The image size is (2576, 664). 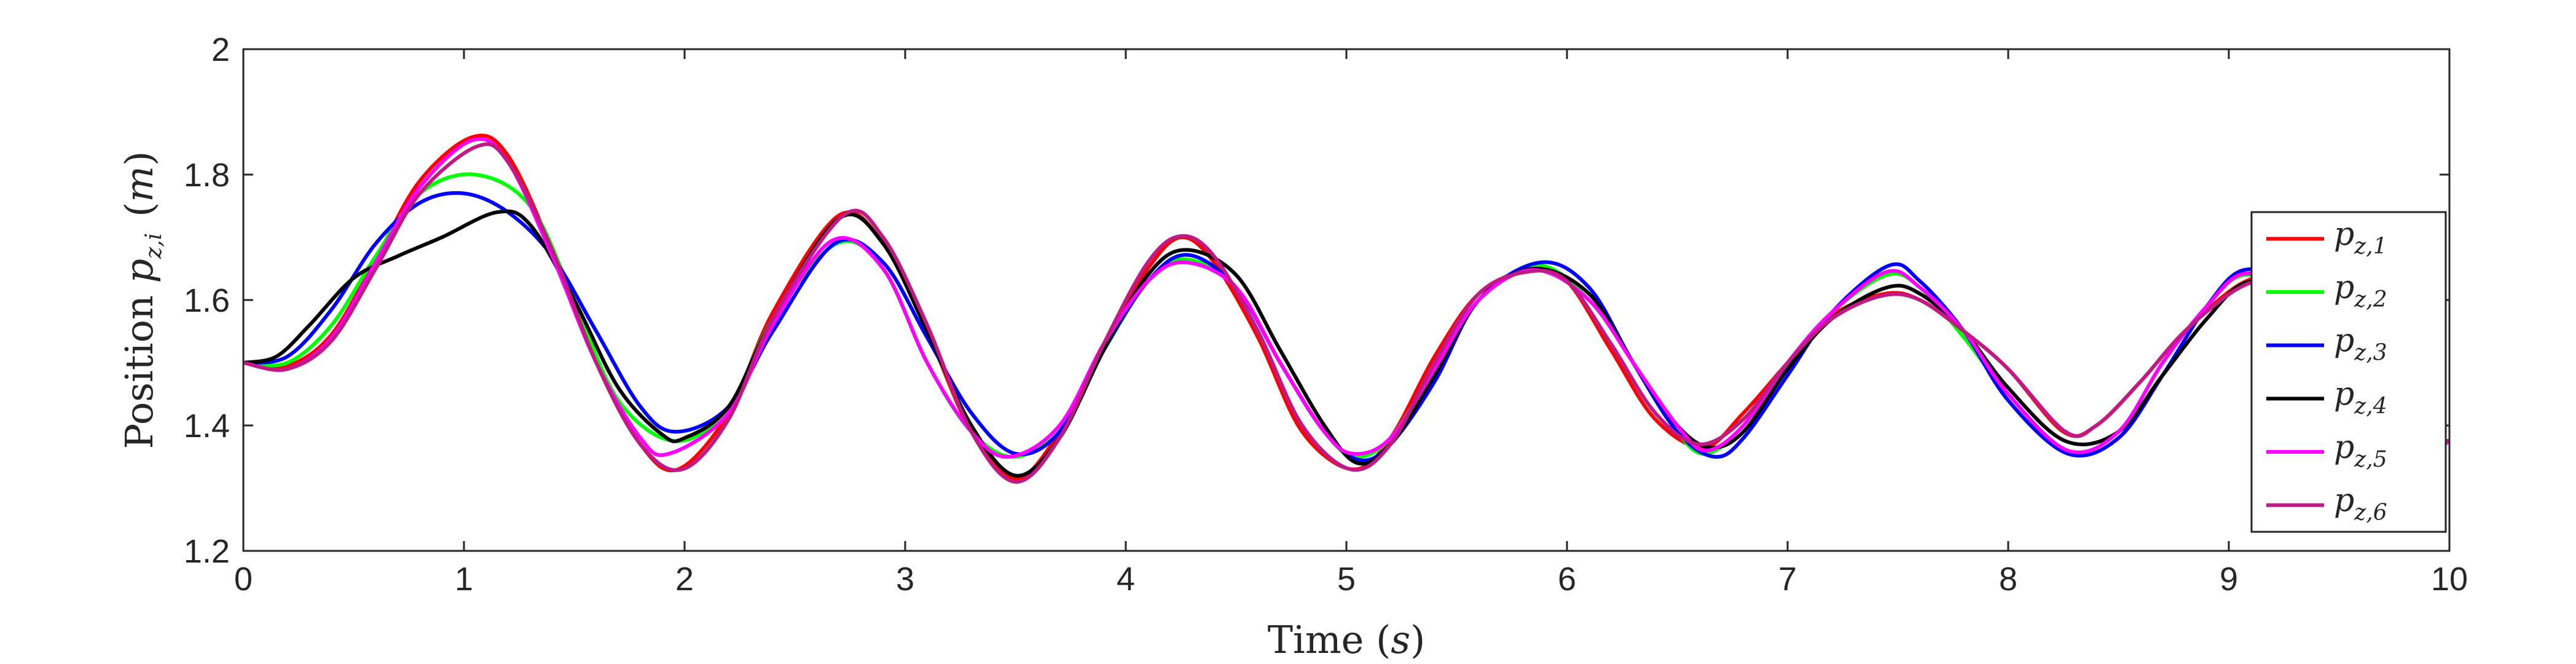 I want to click on x-tick-label: 4, so click(x=1126, y=579).